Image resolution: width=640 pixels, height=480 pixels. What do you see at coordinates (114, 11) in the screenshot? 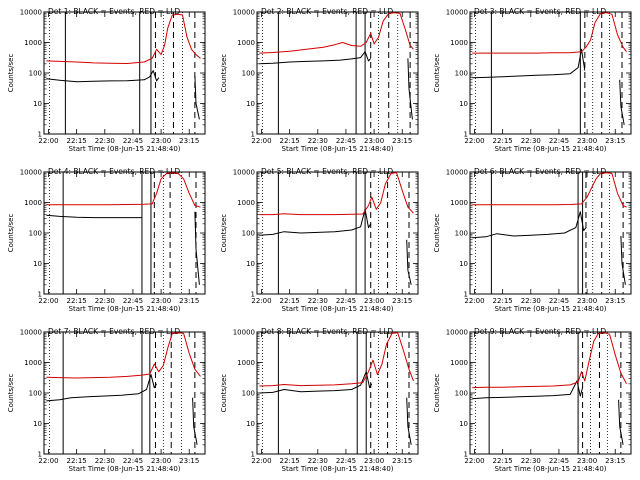
I see `panel-title: Det 1: BLACK = Events, RED = LLD` at bounding box center [114, 11].